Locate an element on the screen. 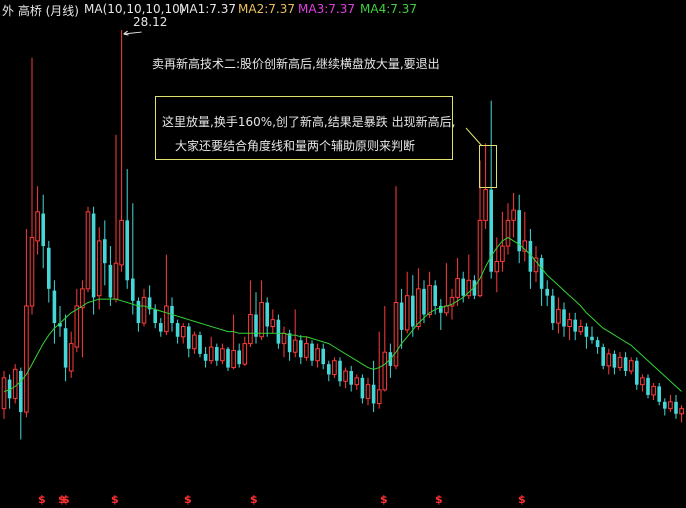  annotation-line-2: 大家还要结合角度线和量两个辅助原则来判断 is located at coordinates (295, 146).